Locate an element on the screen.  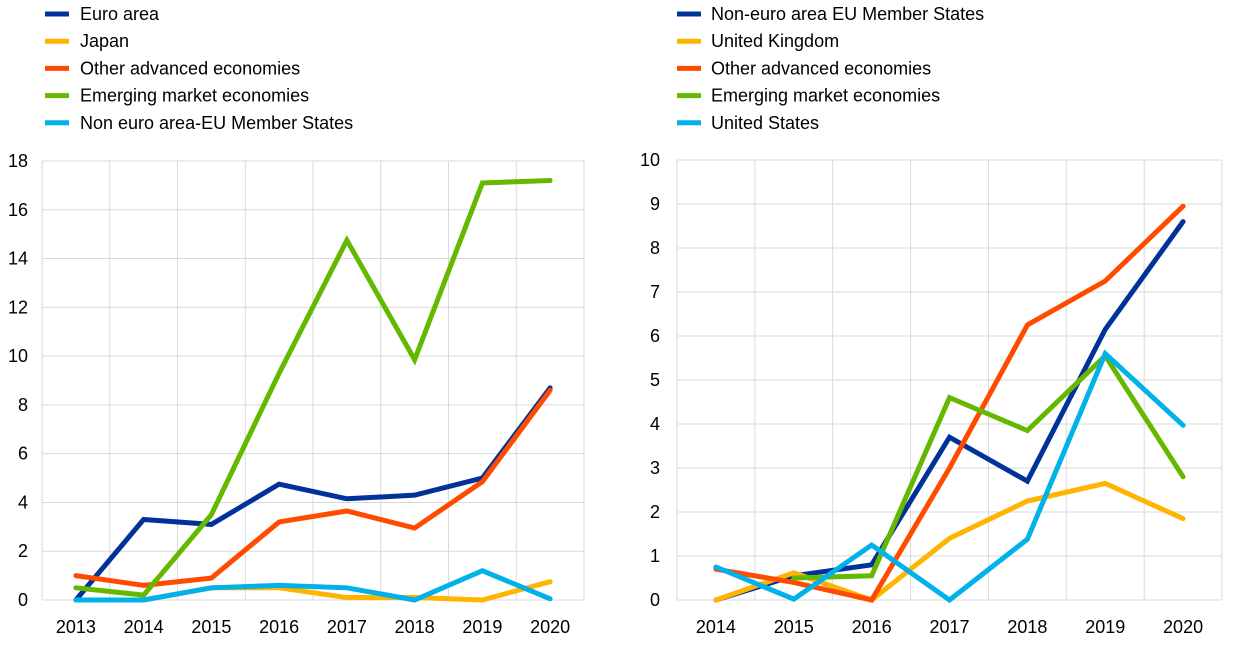
legend-label: Non euro area-EU Member States is located at coordinates (216, 123).